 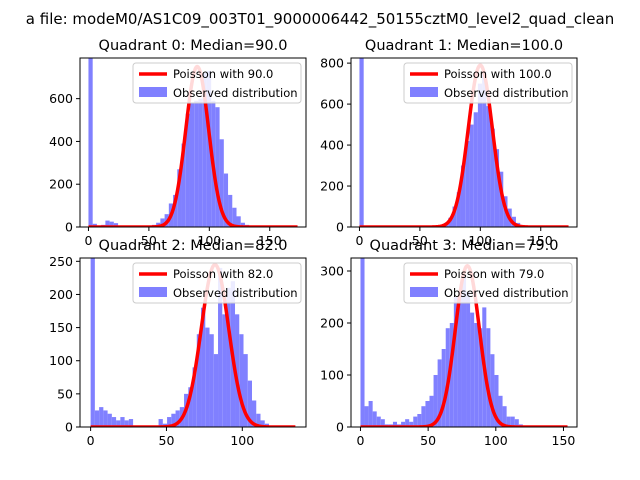 What do you see at coordinates (506, 293) in the screenshot?
I see `legend-observed-label: Observed distribution` at bounding box center [506, 293].